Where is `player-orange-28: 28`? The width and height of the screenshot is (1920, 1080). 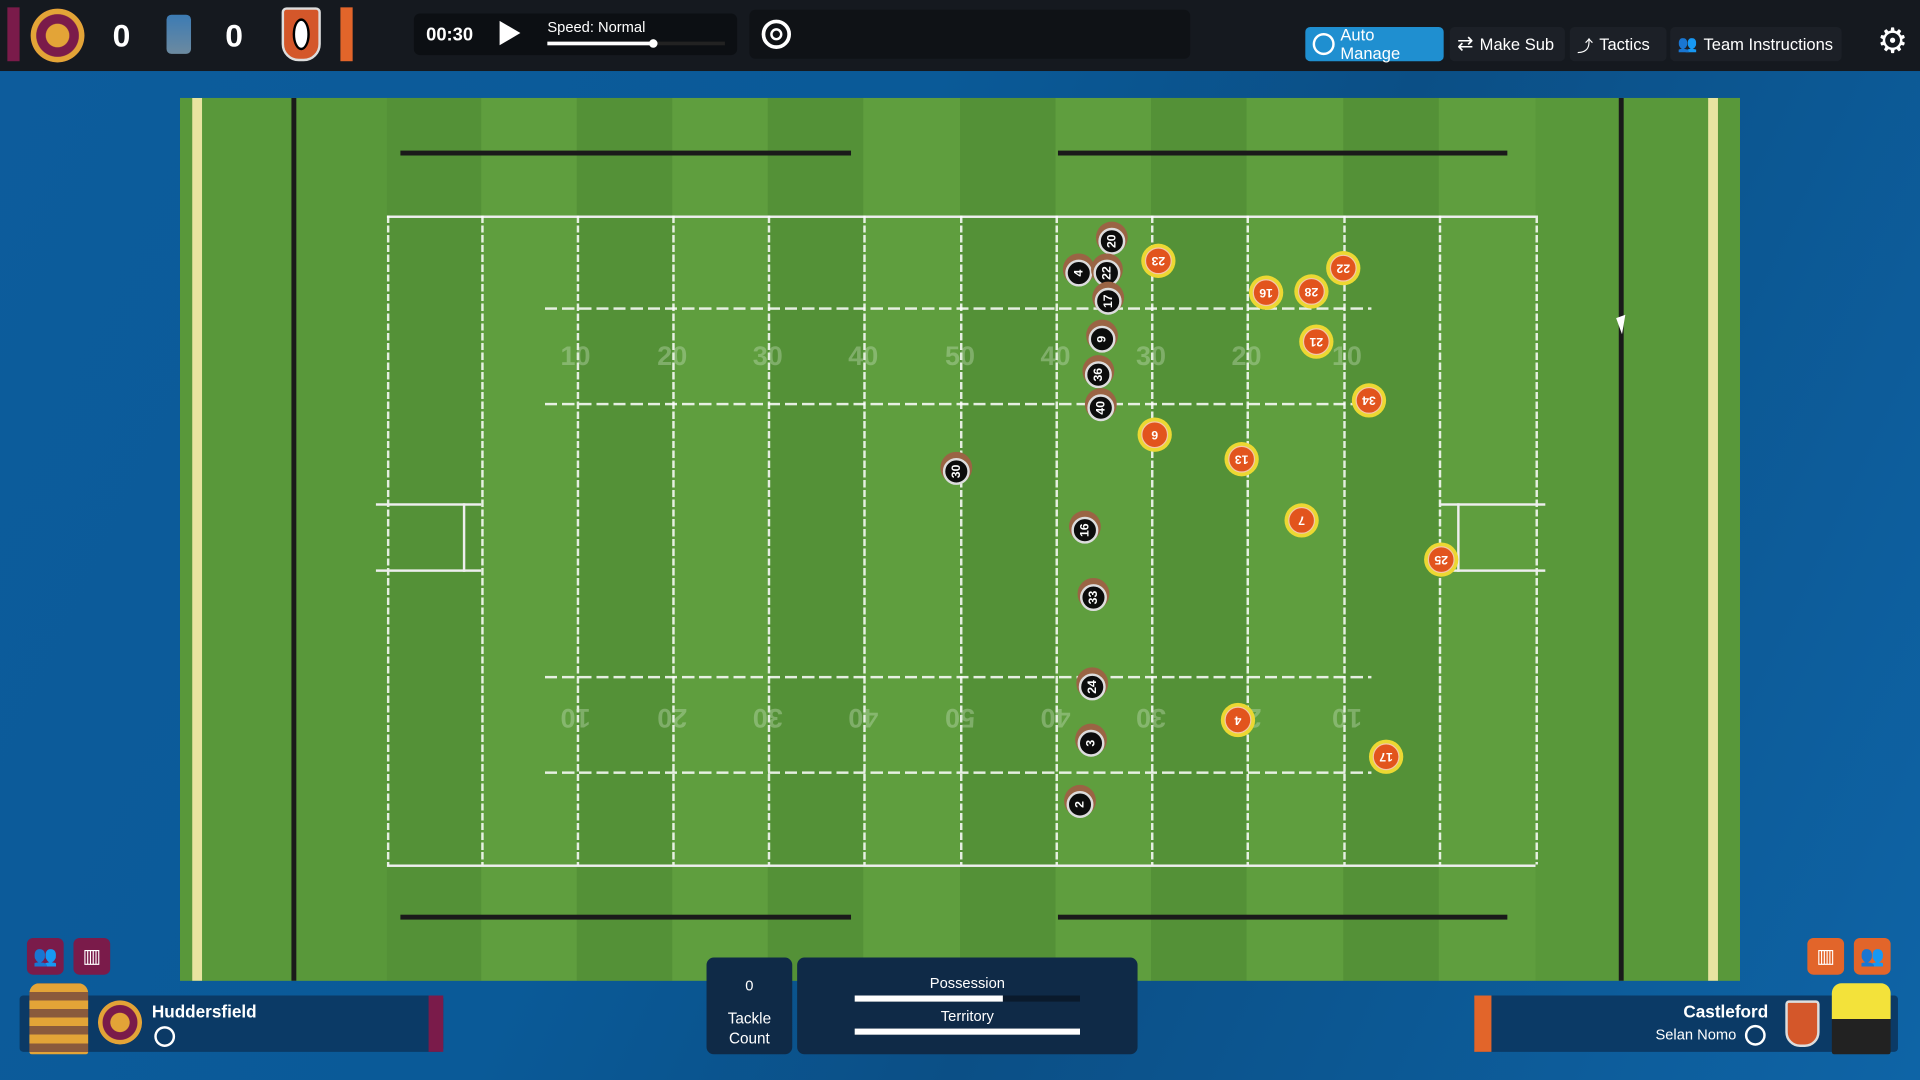
player-orange-28: 28 is located at coordinates (1311, 291).